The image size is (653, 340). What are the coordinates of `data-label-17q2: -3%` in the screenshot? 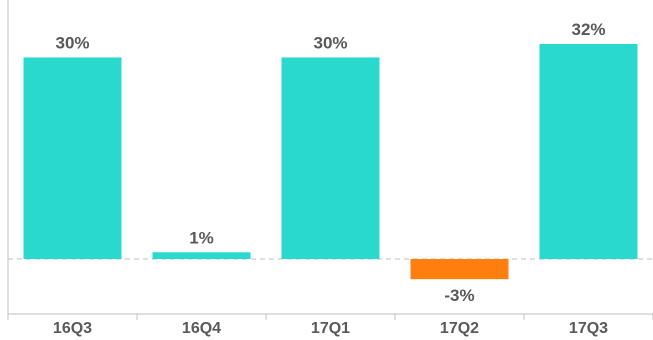 It's located at (459, 295).